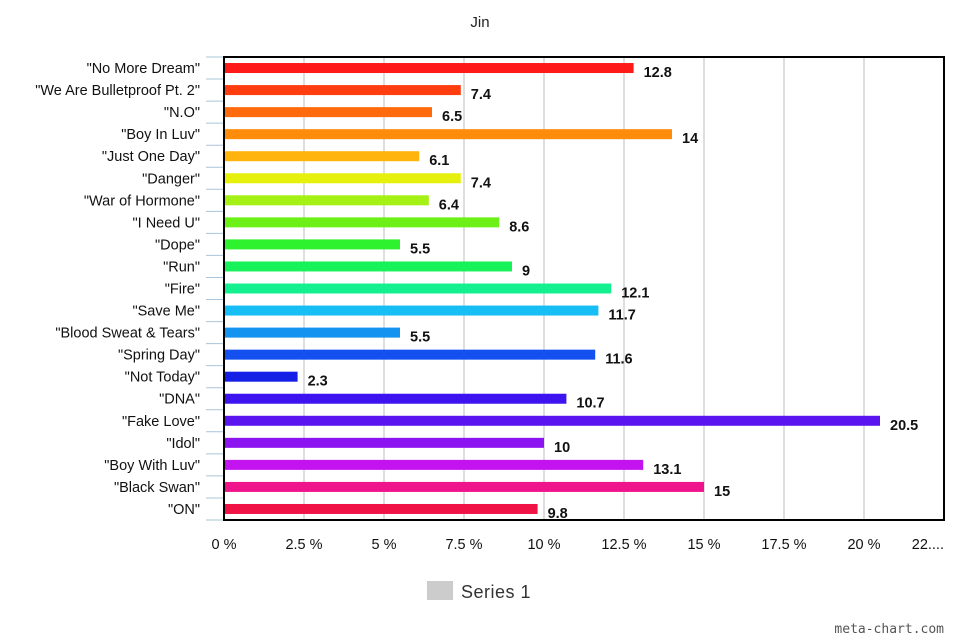 Image resolution: width=960 pixels, height=640 pixels. Describe the element at coordinates (439, 161) in the screenshot. I see `value-label: 6.1` at that location.